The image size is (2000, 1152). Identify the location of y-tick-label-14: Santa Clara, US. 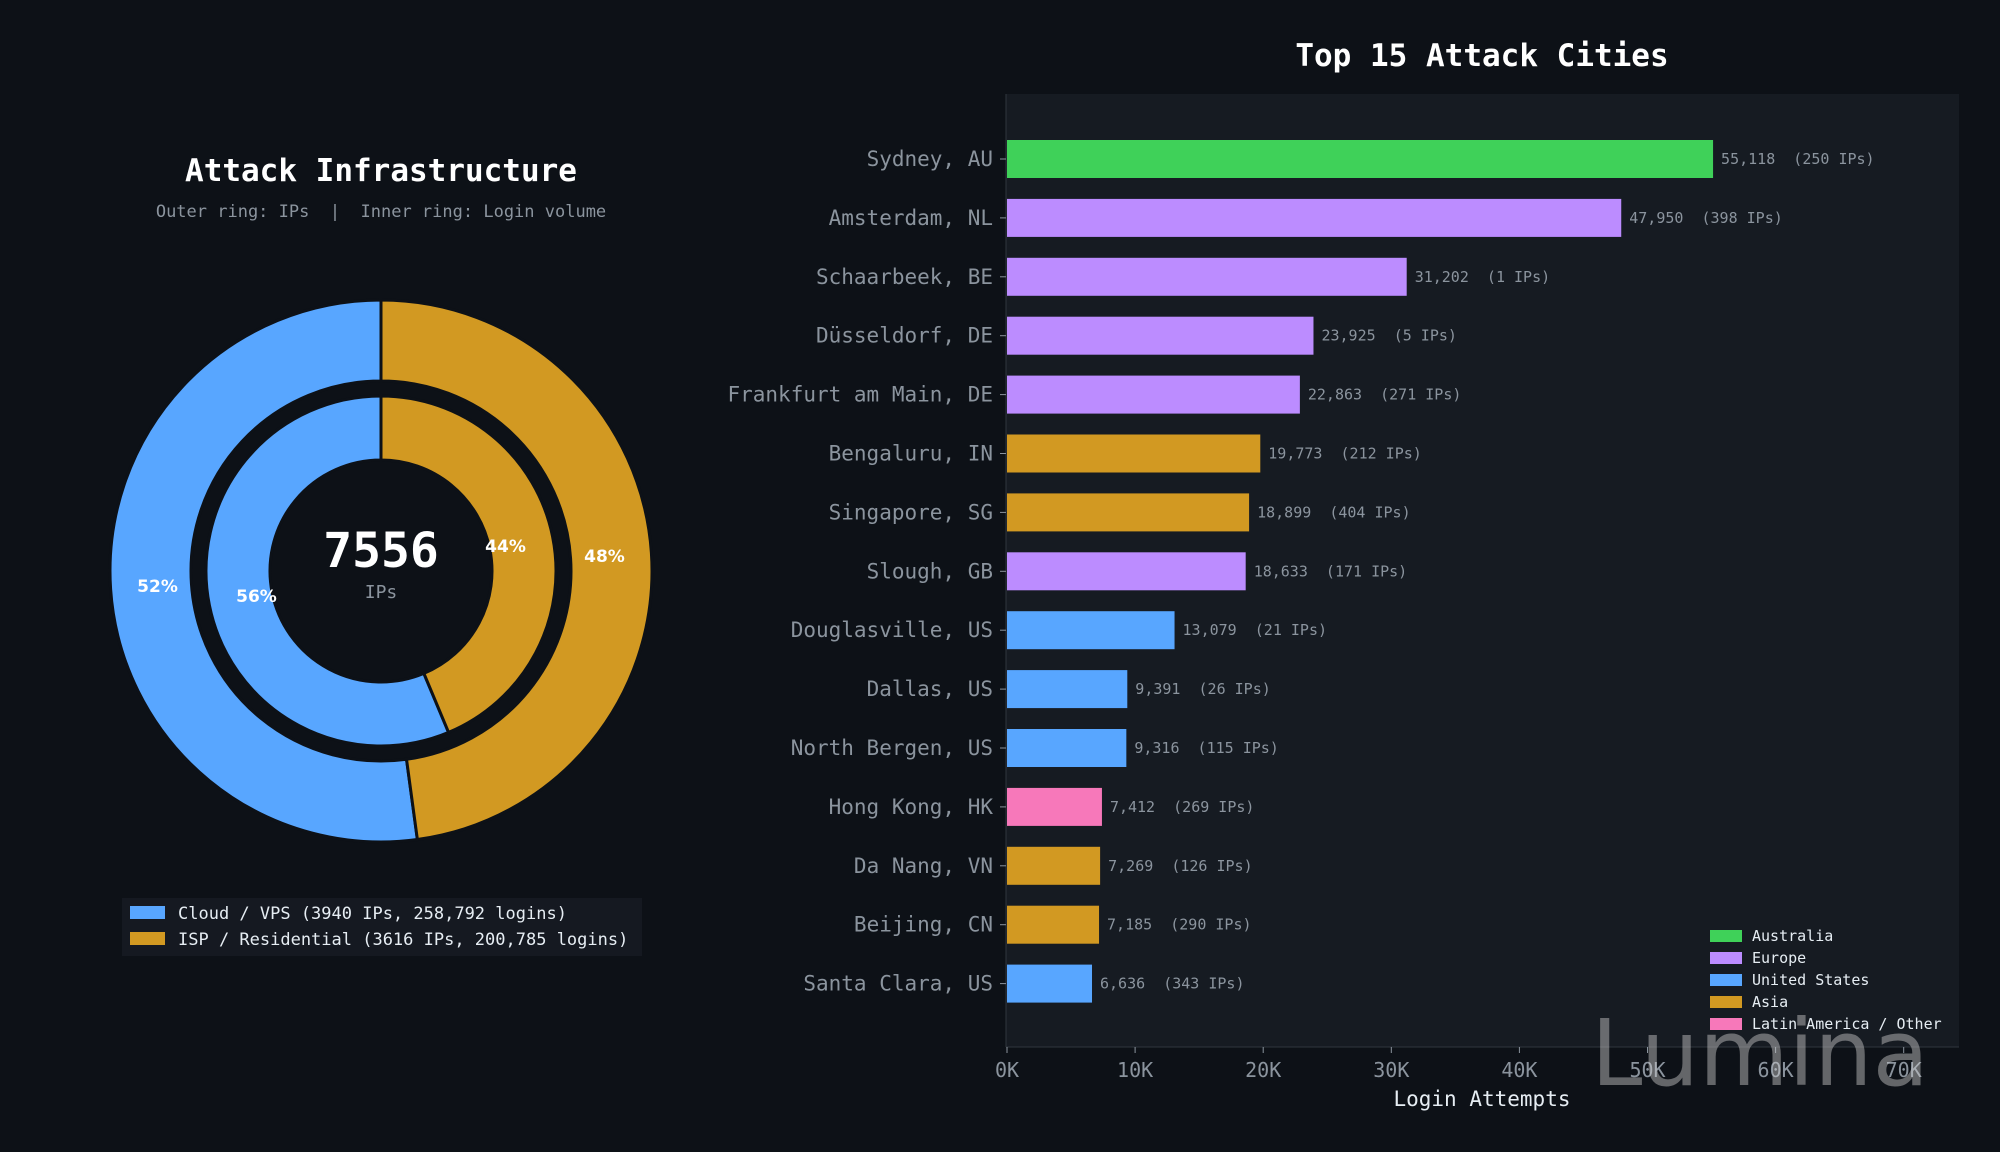
(898, 984).